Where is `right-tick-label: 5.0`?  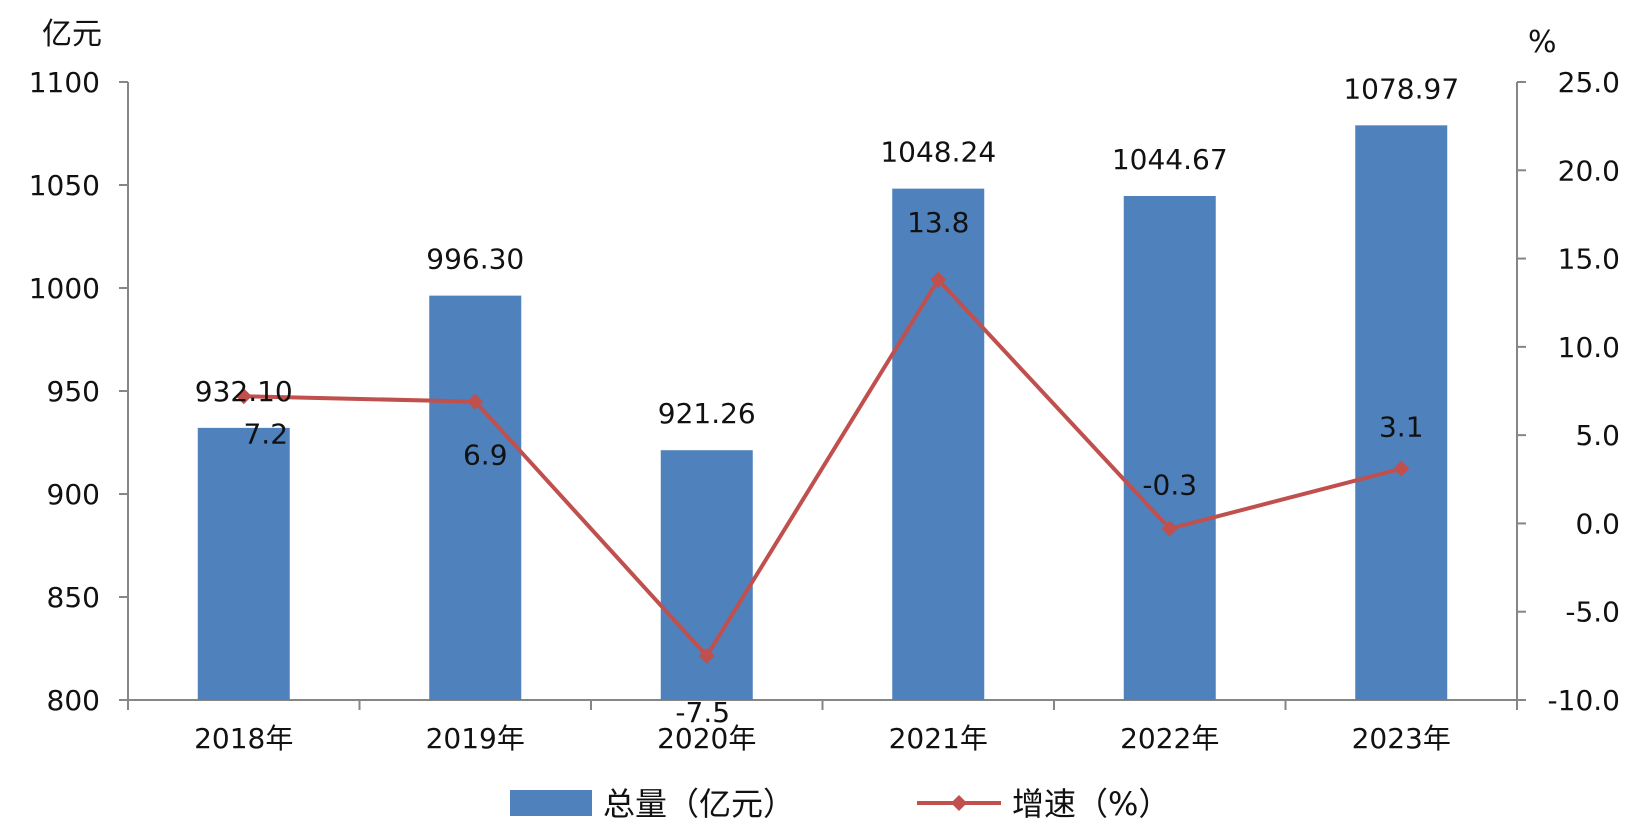 right-tick-label: 5.0 is located at coordinates (1597, 435).